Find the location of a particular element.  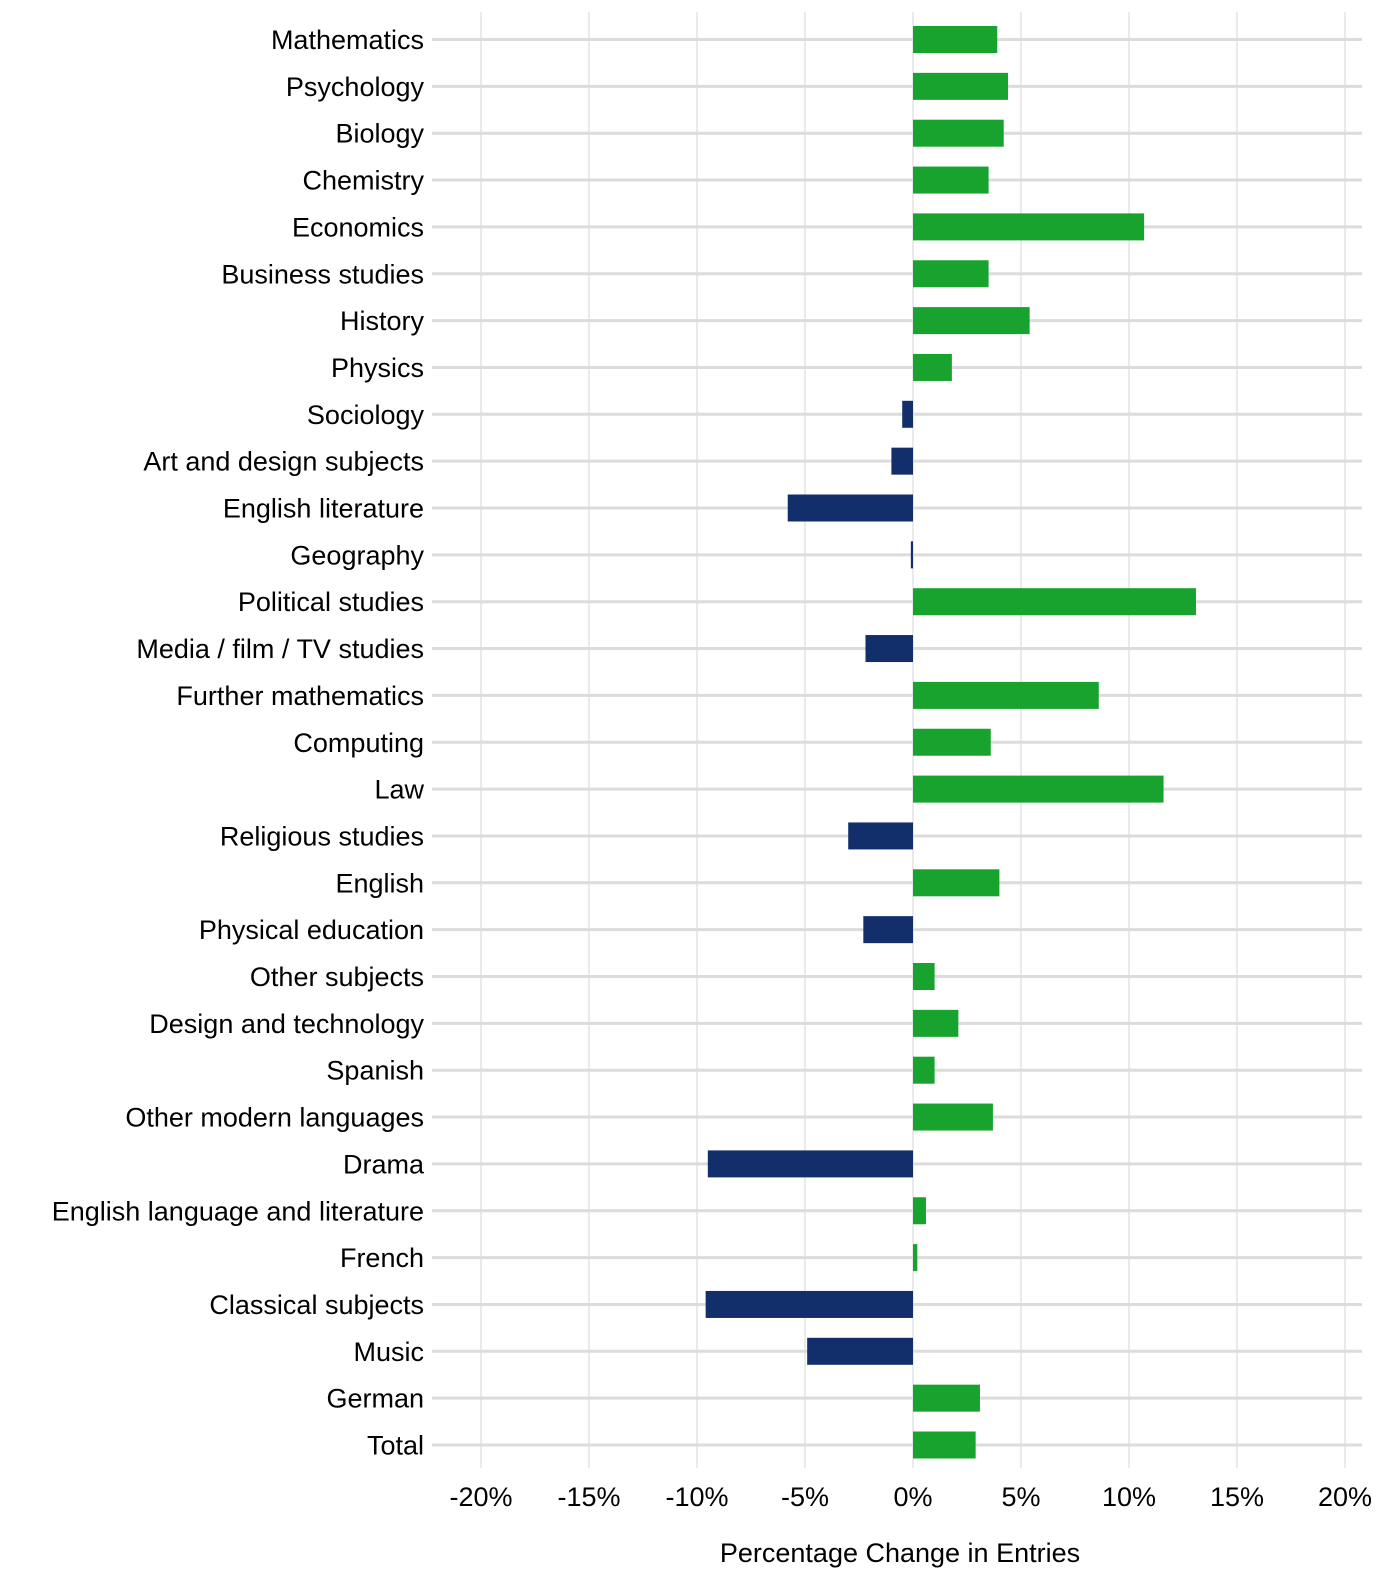

category-label: Law is located at coordinates (399, 790).